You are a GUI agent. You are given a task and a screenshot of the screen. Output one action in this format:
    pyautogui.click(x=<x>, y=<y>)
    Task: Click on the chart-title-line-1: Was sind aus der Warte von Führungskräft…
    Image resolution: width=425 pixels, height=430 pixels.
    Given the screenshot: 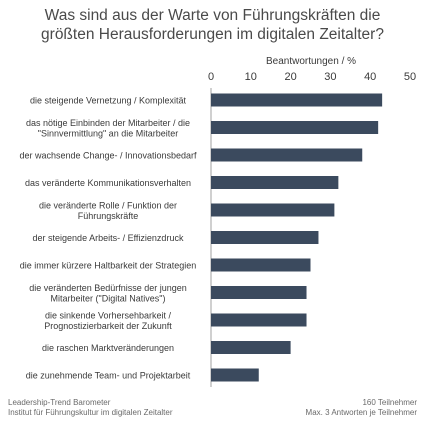 What is the action you would take?
    pyautogui.click(x=212, y=15)
    